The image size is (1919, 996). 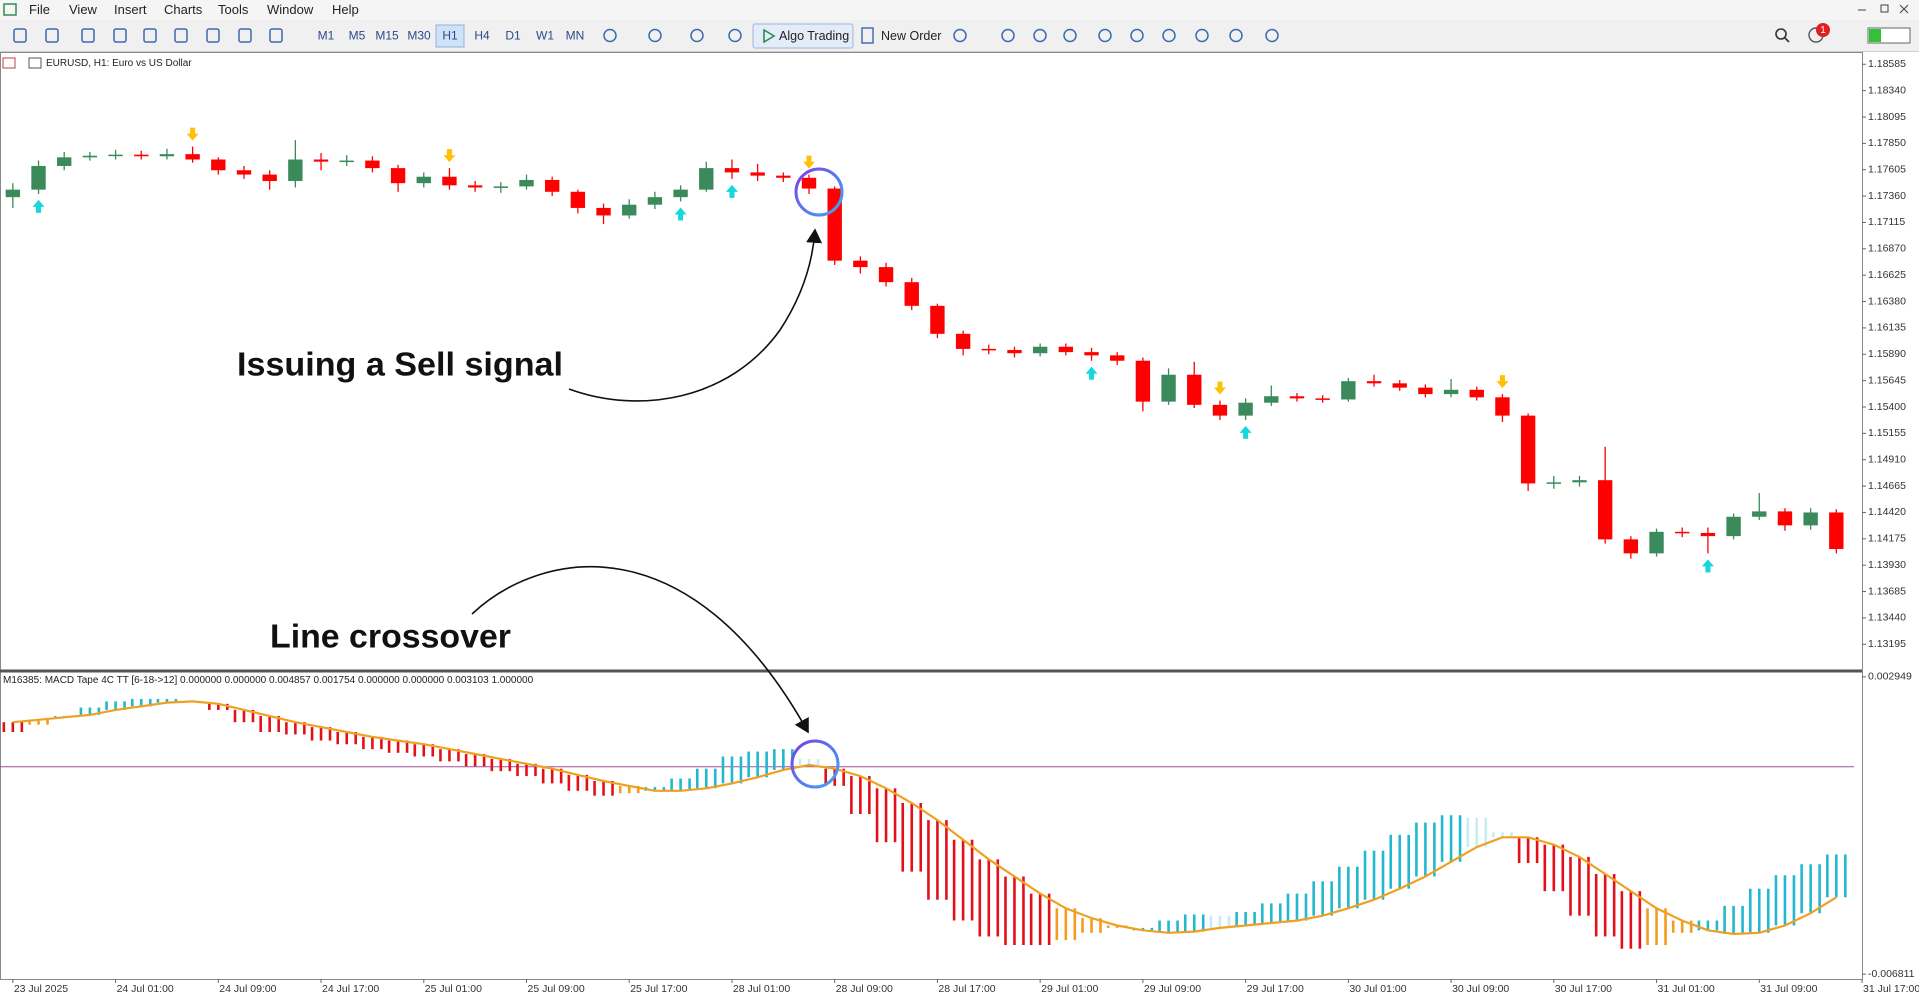 I want to click on new-order-icon, so click(x=867, y=35).